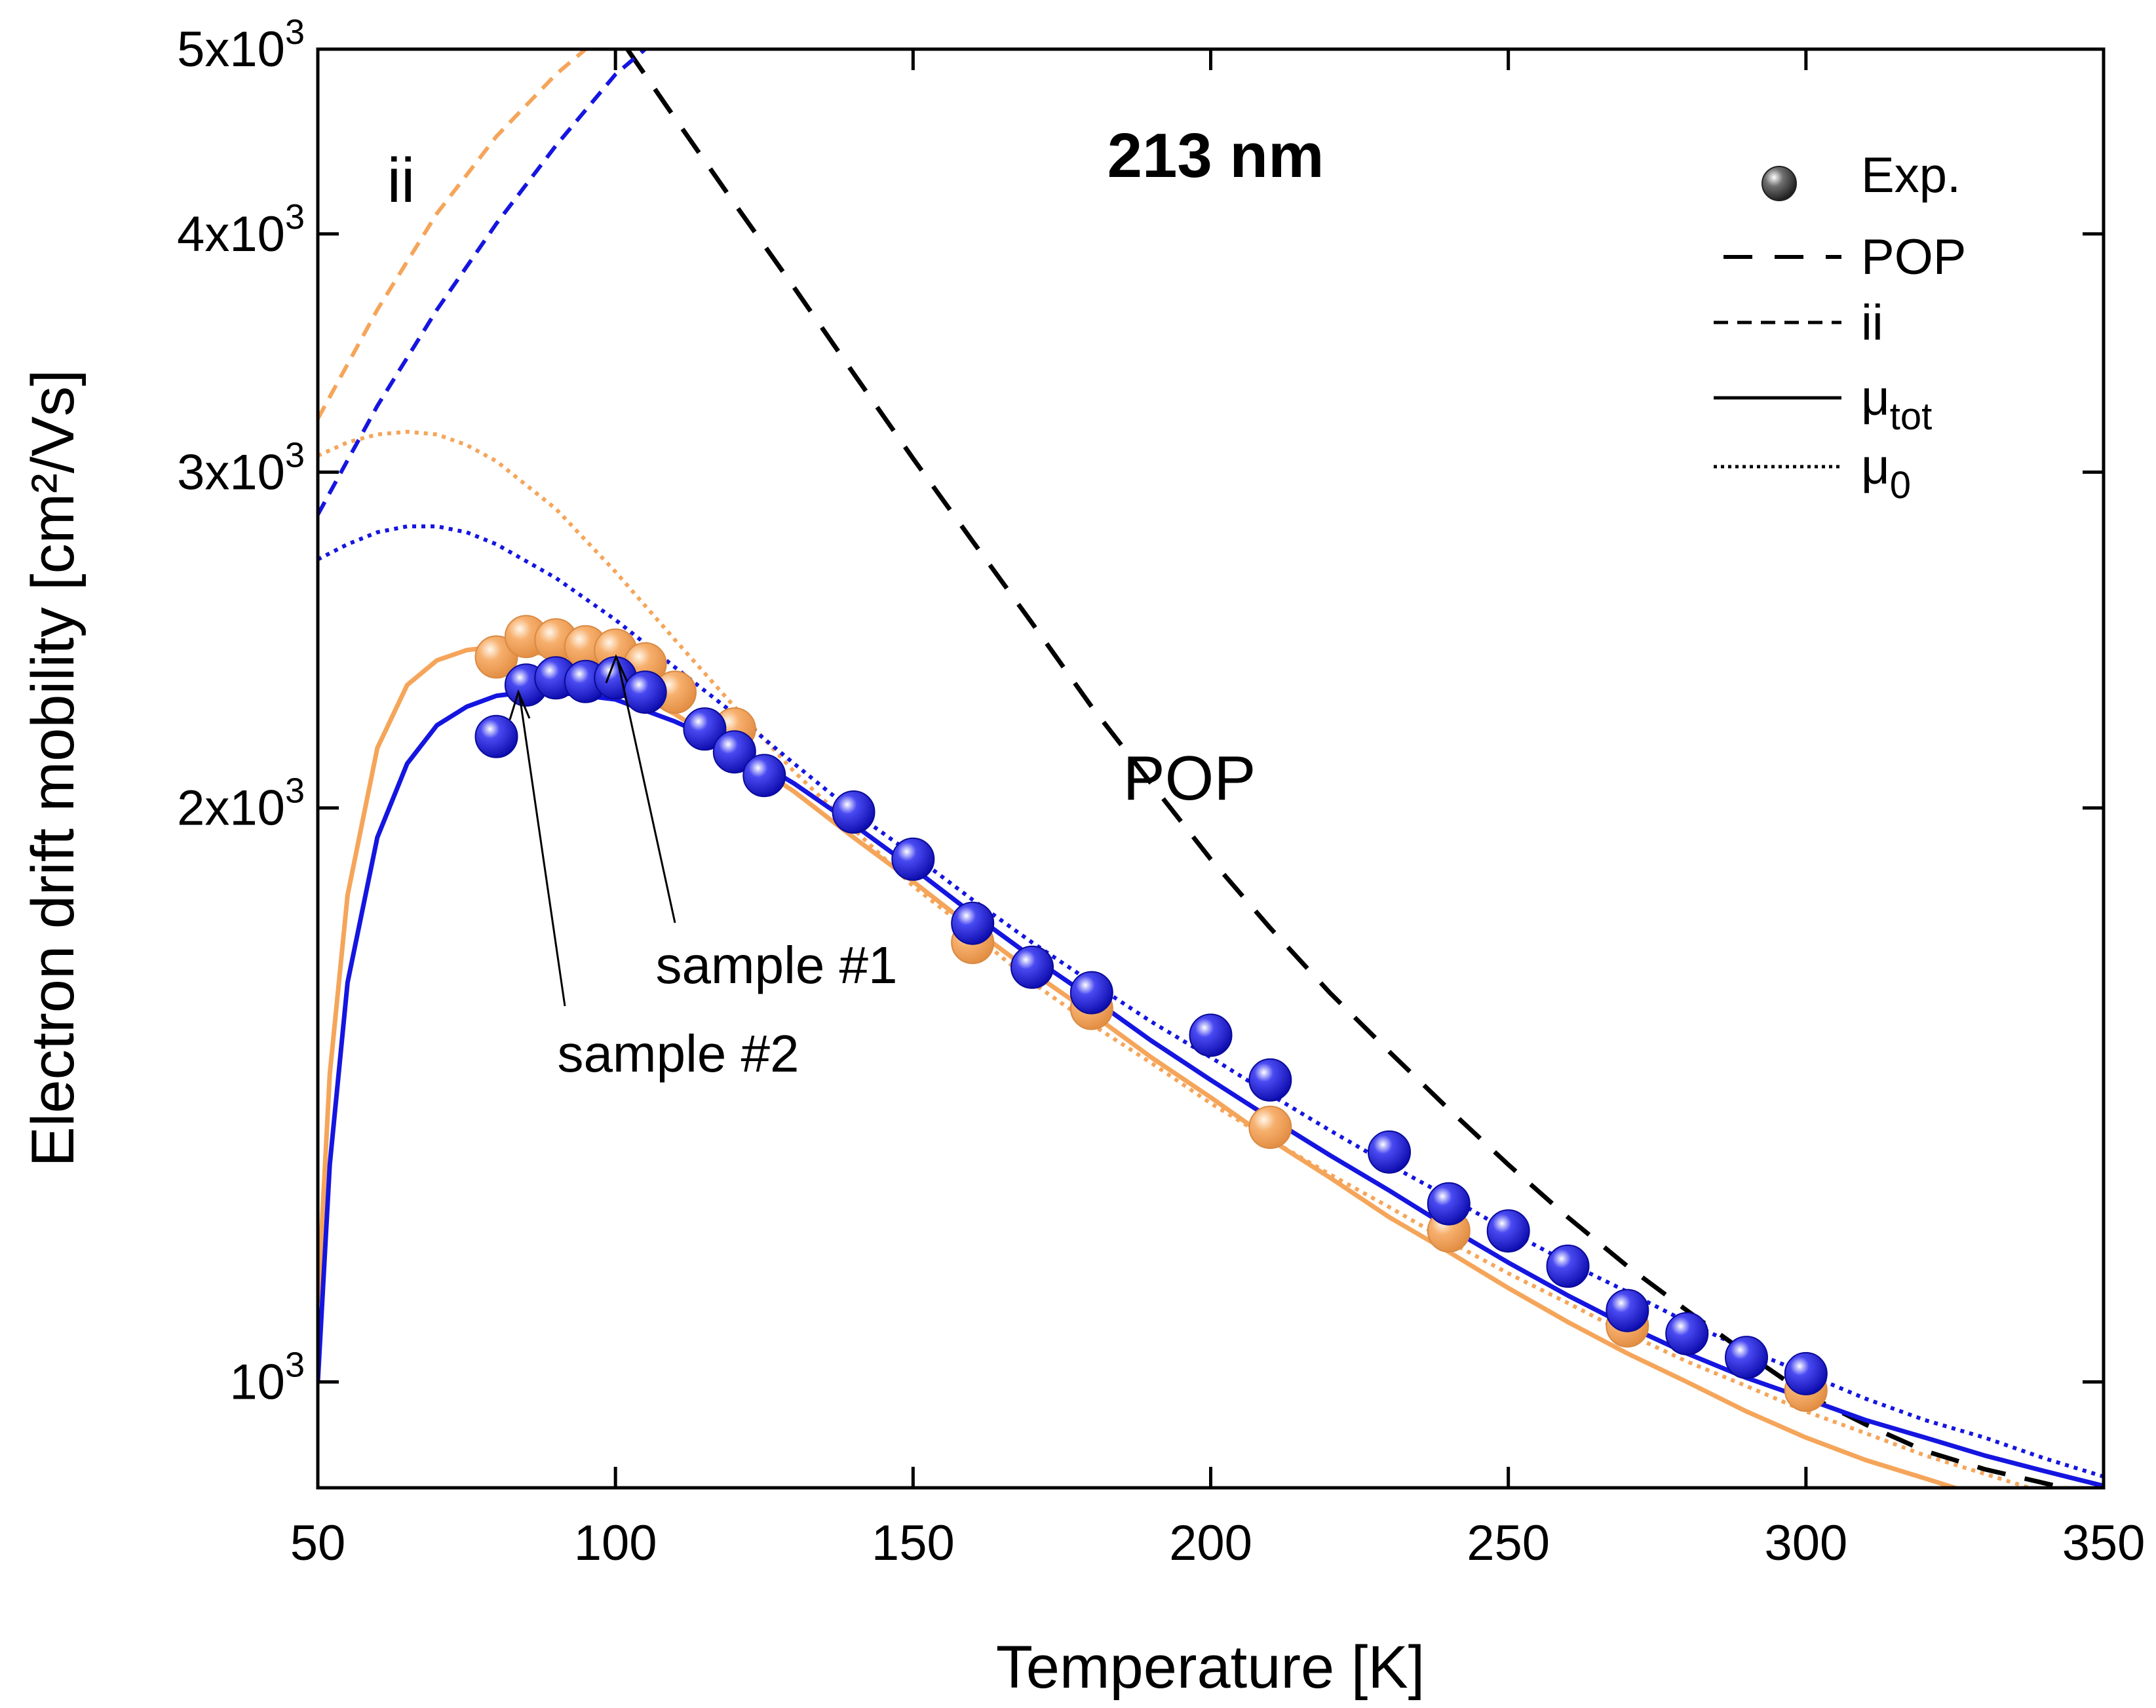 This screenshot has height=1708, width=2156. Describe the element at coordinates (1805, 1543) in the screenshot. I see `x-tick-label-300: 300` at that location.